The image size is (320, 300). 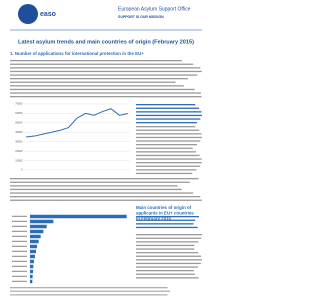 I want to click on logo-mark, so click(x=28, y=14).